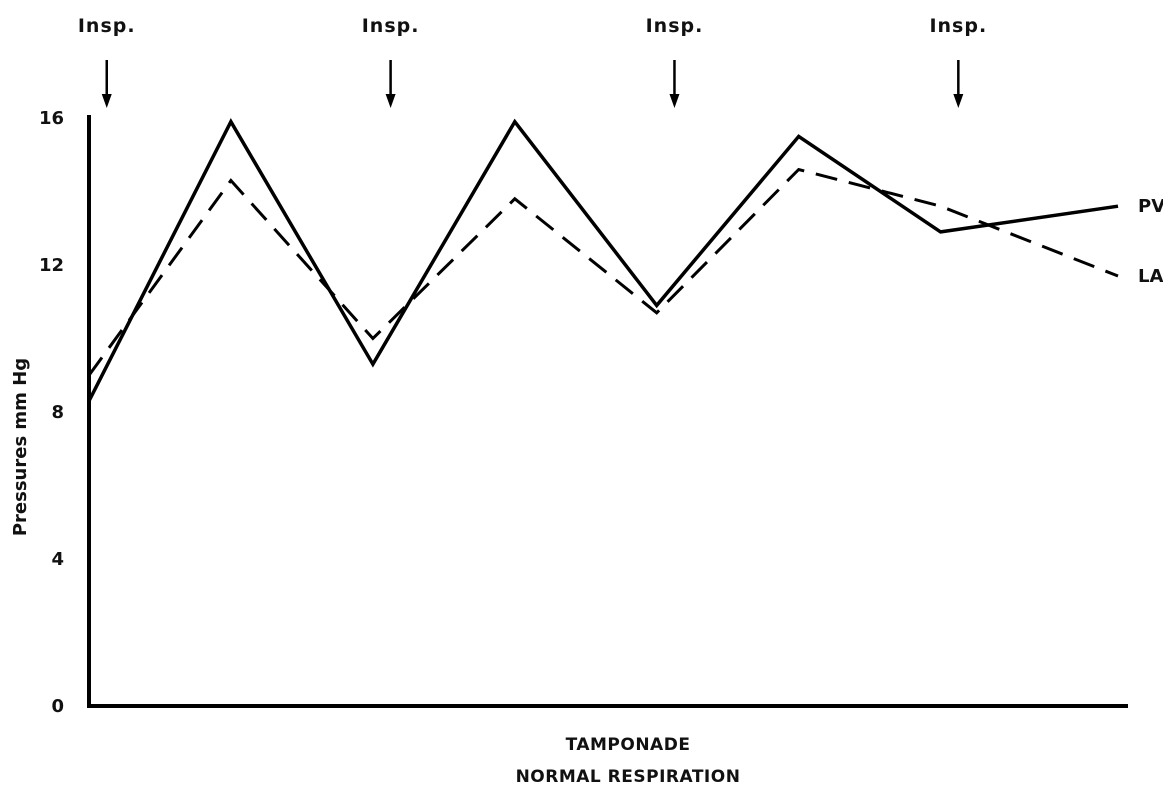 The width and height of the screenshot is (1163, 788). What do you see at coordinates (51, 265) in the screenshot?
I see `y-tick-label: 12` at bounding box center [51, 265].